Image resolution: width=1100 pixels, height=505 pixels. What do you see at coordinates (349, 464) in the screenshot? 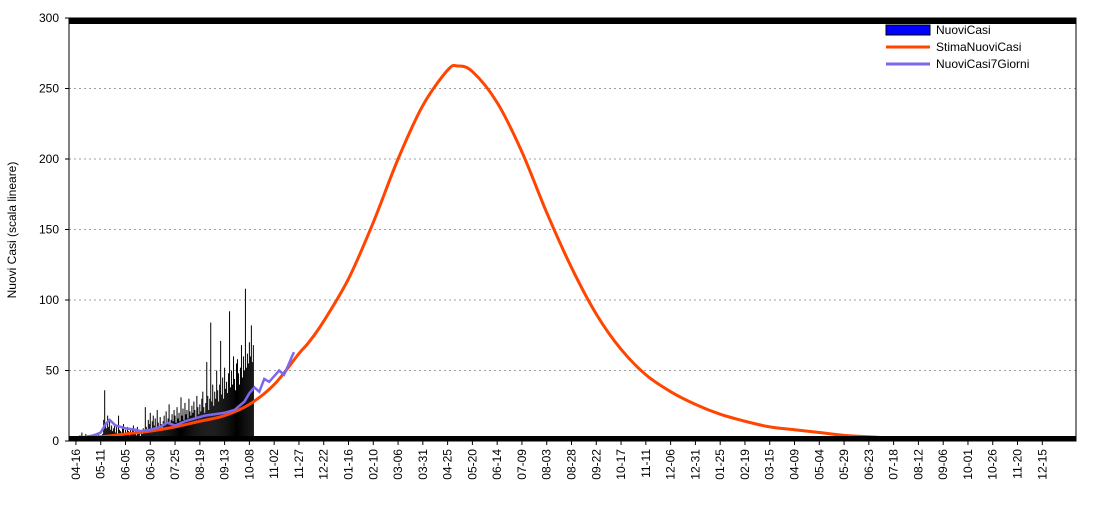
I see `x-tick-label: 01-16` at bounding box center [349, 464].